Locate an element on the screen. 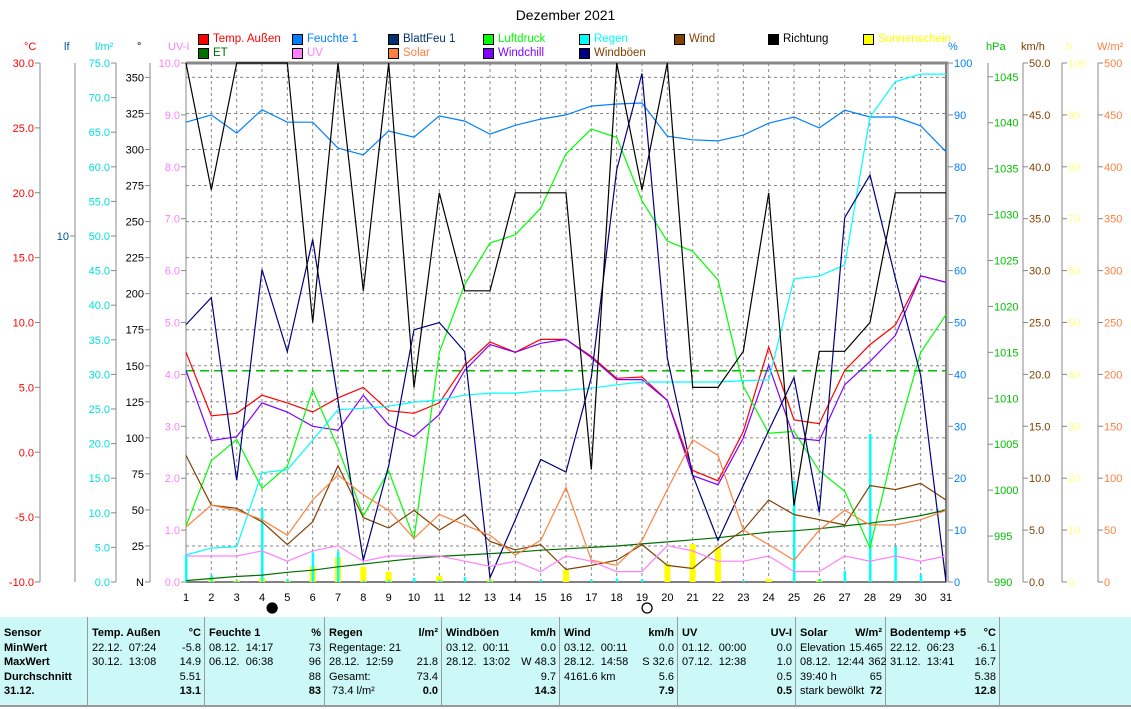  stats-value: 0.0 is located at coordinates (666, 647).